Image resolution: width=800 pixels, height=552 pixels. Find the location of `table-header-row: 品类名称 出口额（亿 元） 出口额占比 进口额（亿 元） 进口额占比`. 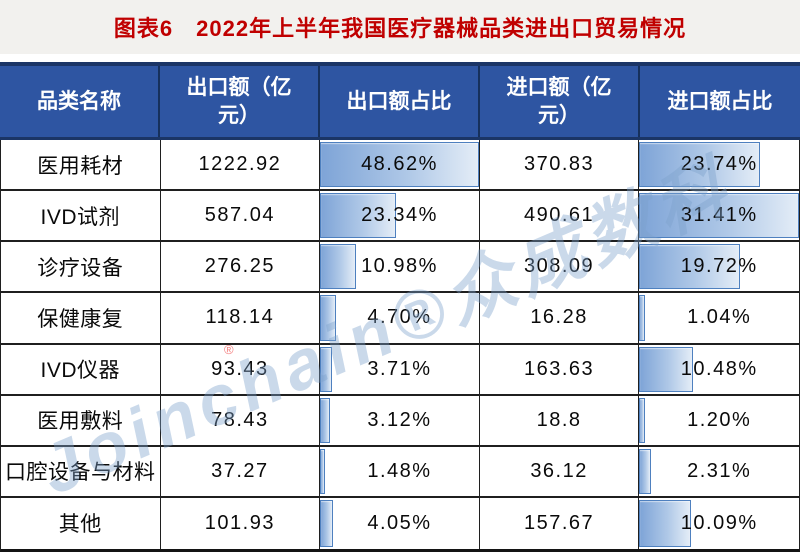

table-header-row: 品类名称 出口额（亿 元） 出口额占比 进口额（亿 元） 进口额占比 is located at coordinates (400, 101).